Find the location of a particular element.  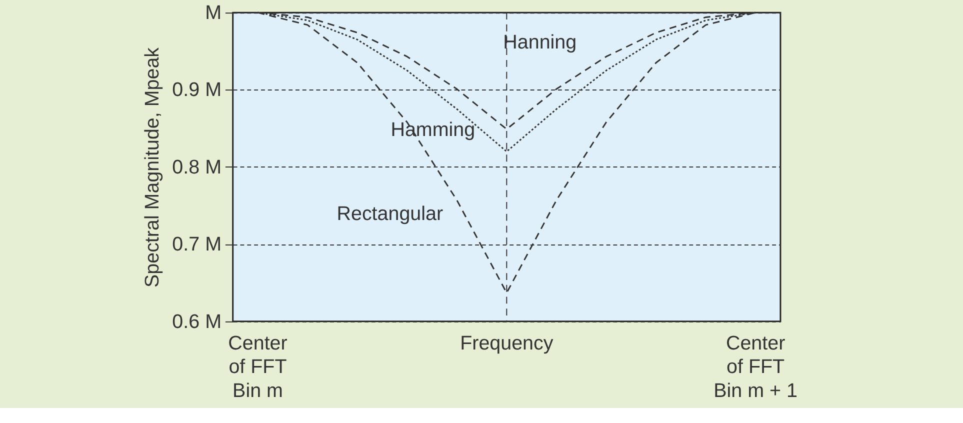

y-tick-label: 0.8 M is located at coordinates (197, 167).